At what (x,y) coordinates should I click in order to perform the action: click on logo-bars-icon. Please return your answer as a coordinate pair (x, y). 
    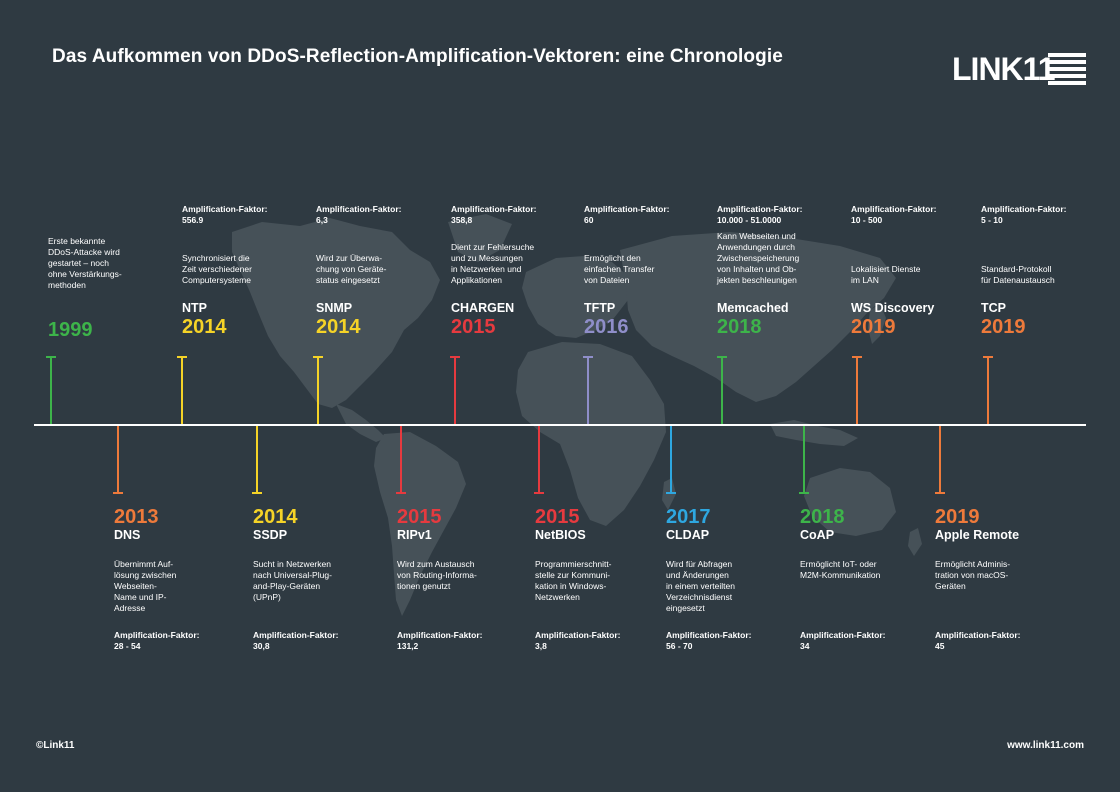
    Looking at the image, I should click on (1067, 70).